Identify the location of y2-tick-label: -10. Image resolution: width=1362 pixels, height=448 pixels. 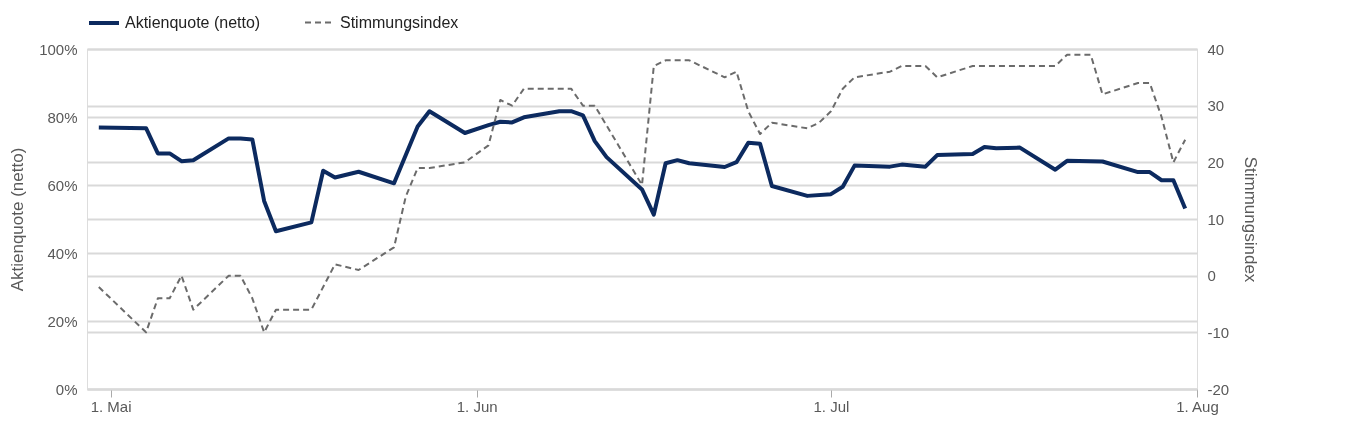
(1218, 332).